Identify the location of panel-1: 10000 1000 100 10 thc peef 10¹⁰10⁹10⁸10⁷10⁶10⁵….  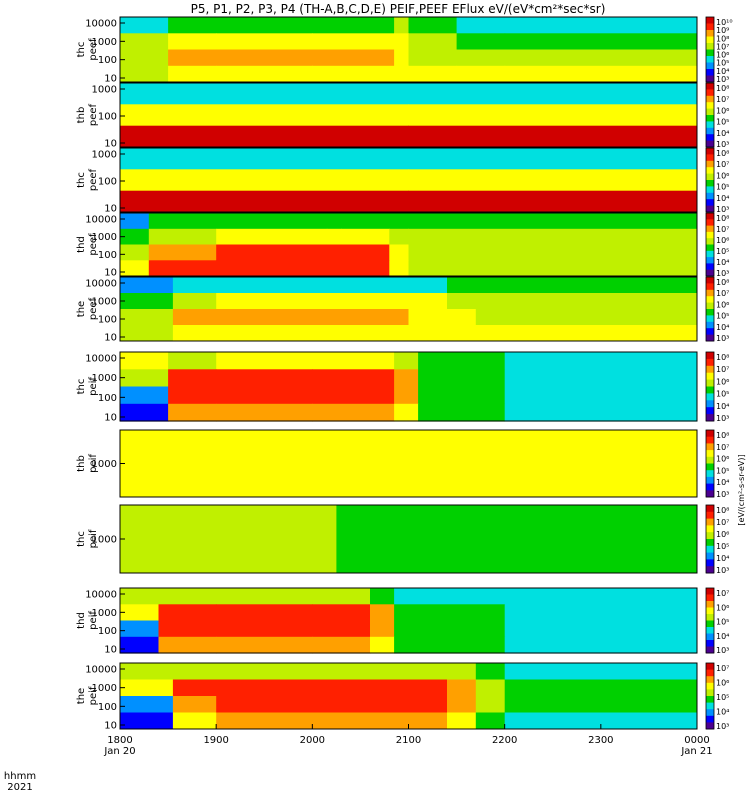
(404, 50).